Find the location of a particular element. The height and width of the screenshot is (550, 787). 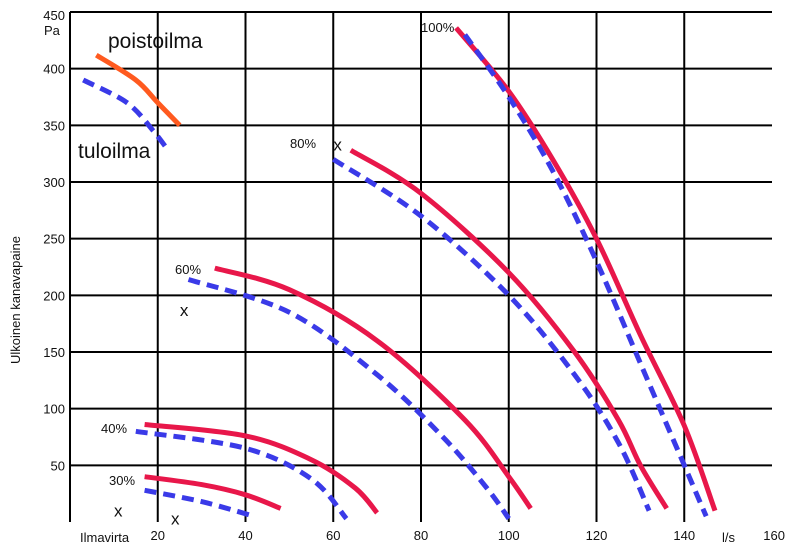

series-line-tuloilma-40pct is located at coordinates (242, 474).